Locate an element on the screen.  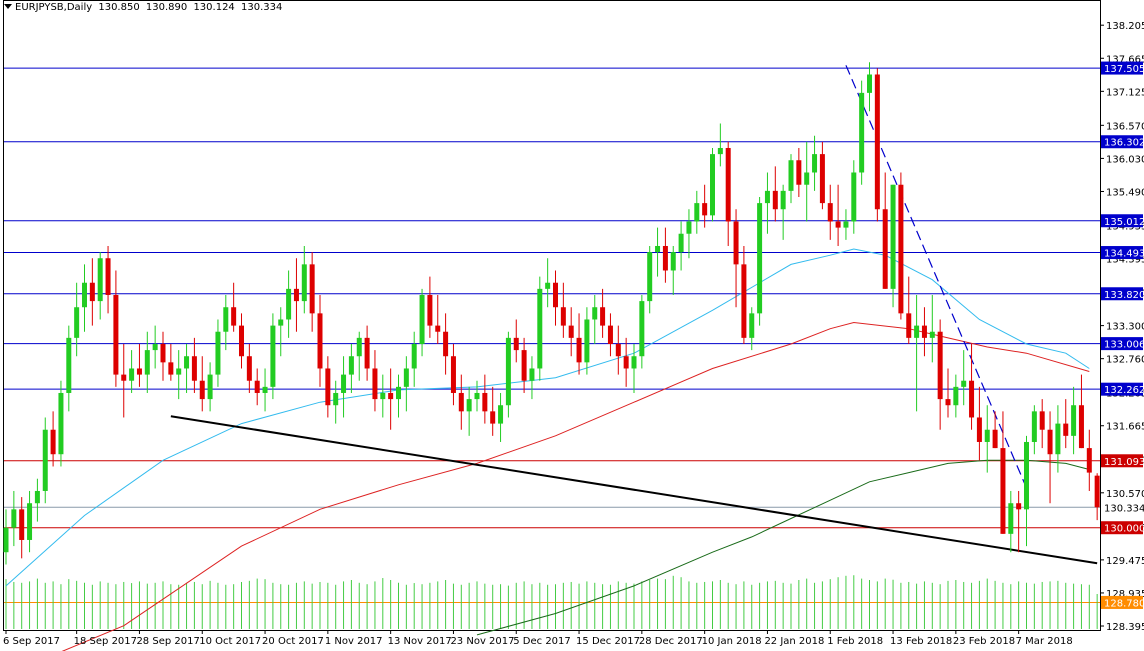
time-tick-label: 13 Feb 2018 is located at coordinates (921, 641).